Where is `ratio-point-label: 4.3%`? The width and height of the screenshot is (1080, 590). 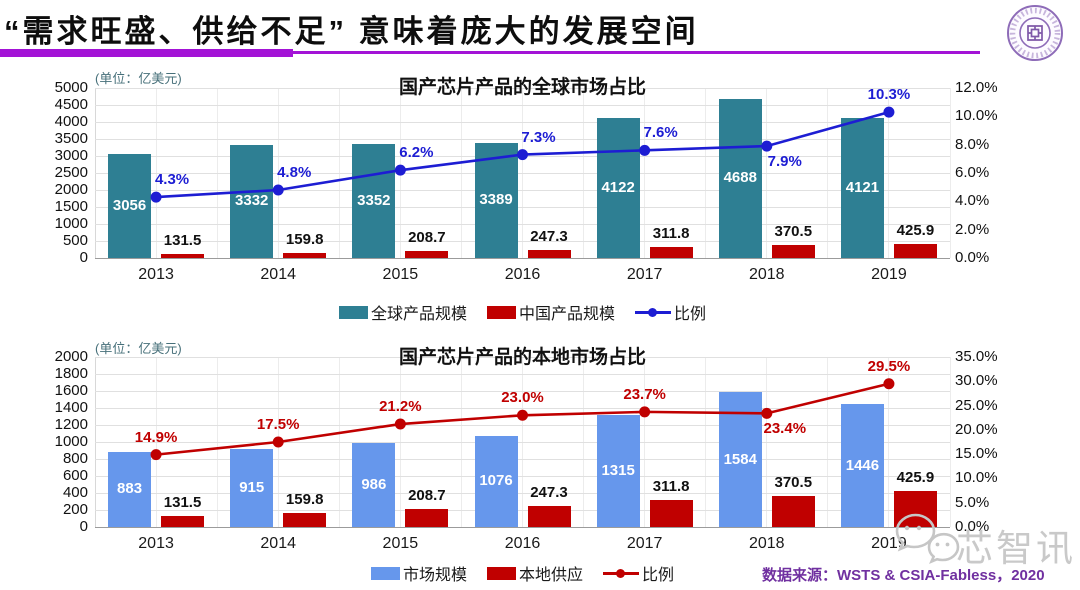 ratio-point-label: 4.3% is located at coordinates (172, 180).